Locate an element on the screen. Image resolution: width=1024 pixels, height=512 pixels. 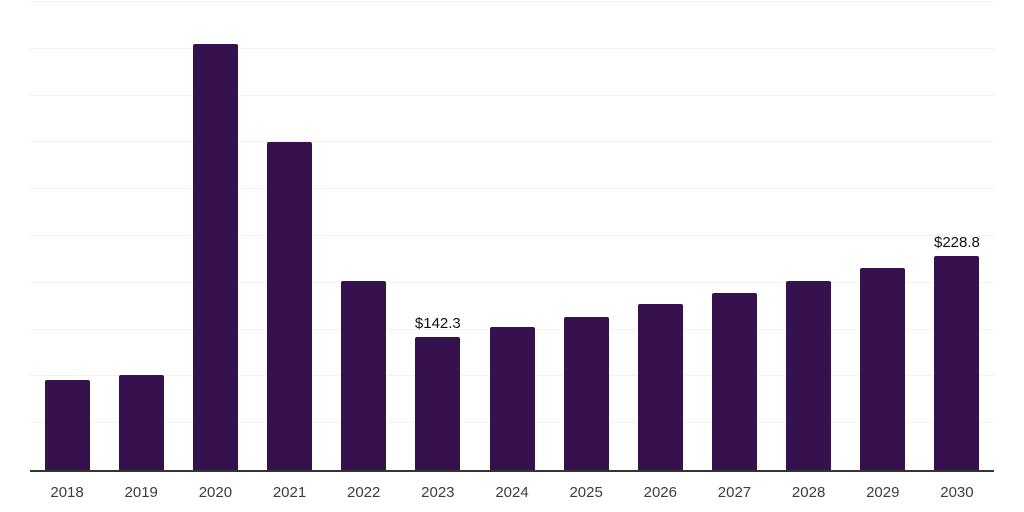
x-axis-label-2019: 2019 is located at coordinates (141, 492).